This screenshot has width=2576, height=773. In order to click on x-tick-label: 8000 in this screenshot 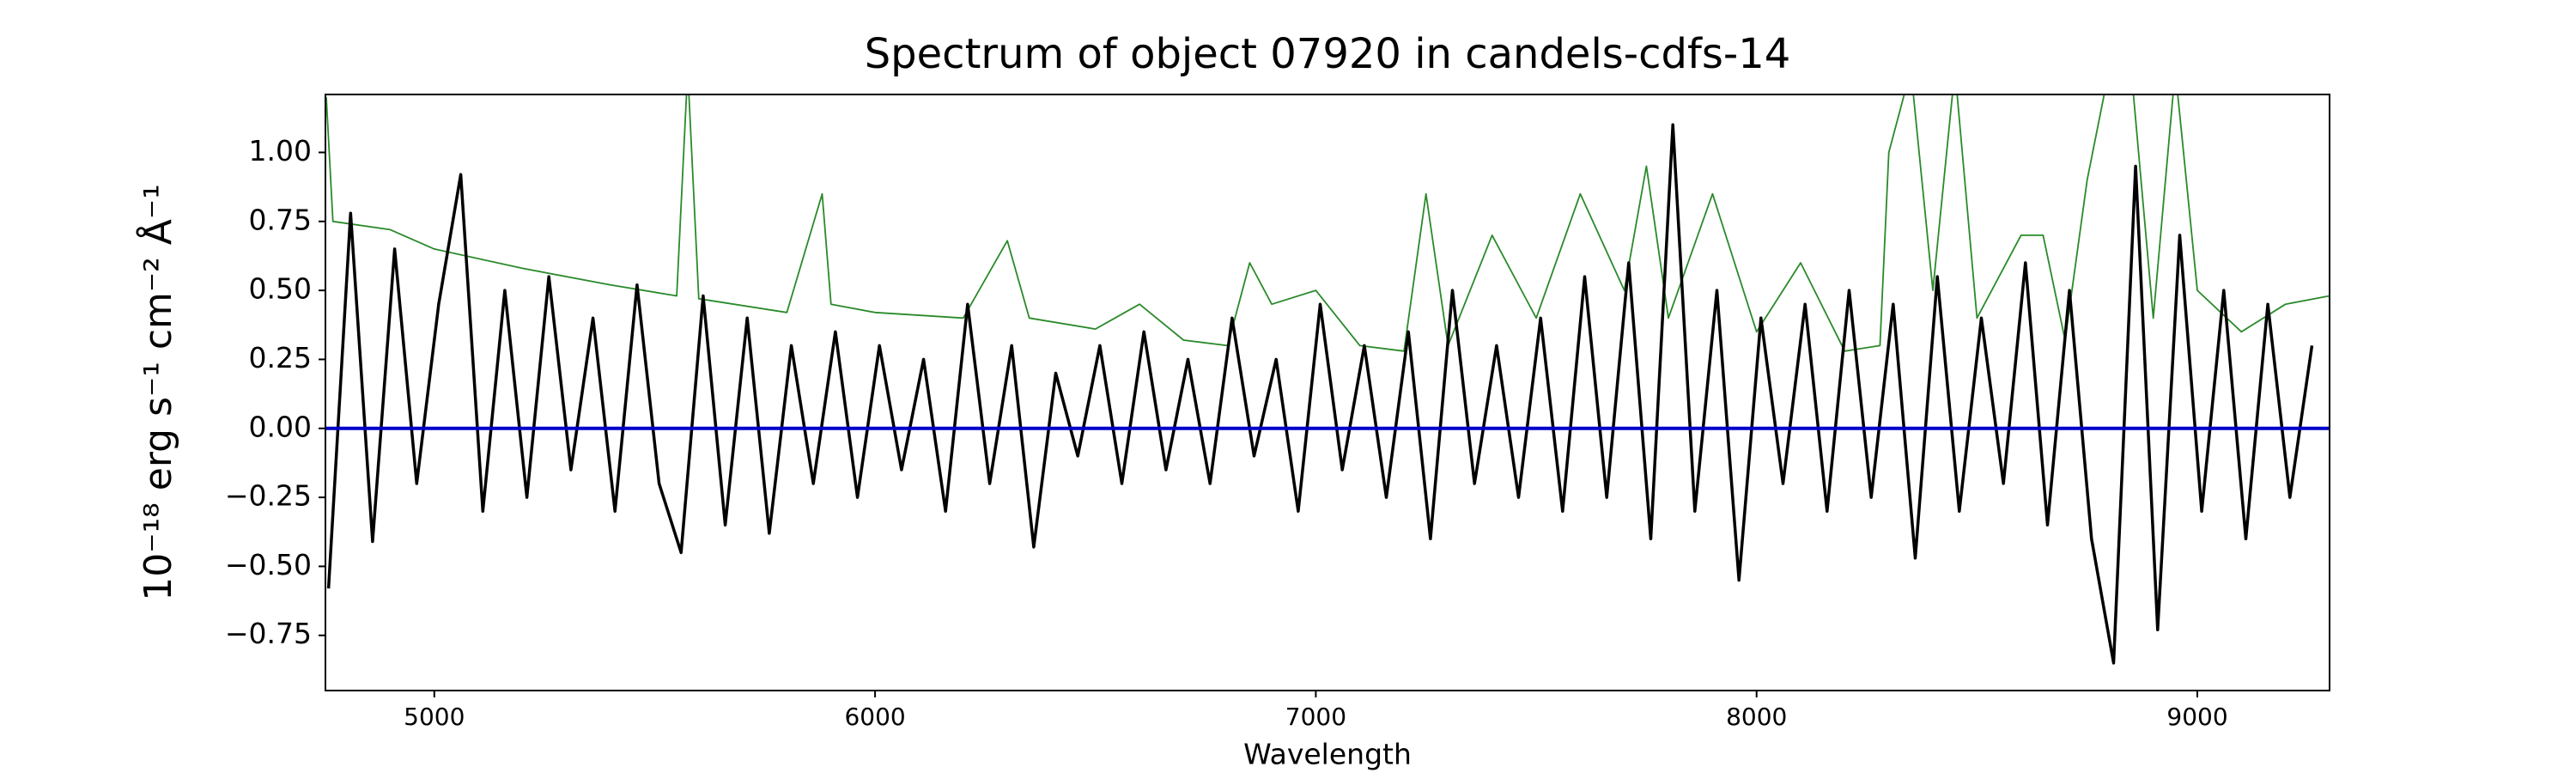, I will do `click(1756, 717)`.